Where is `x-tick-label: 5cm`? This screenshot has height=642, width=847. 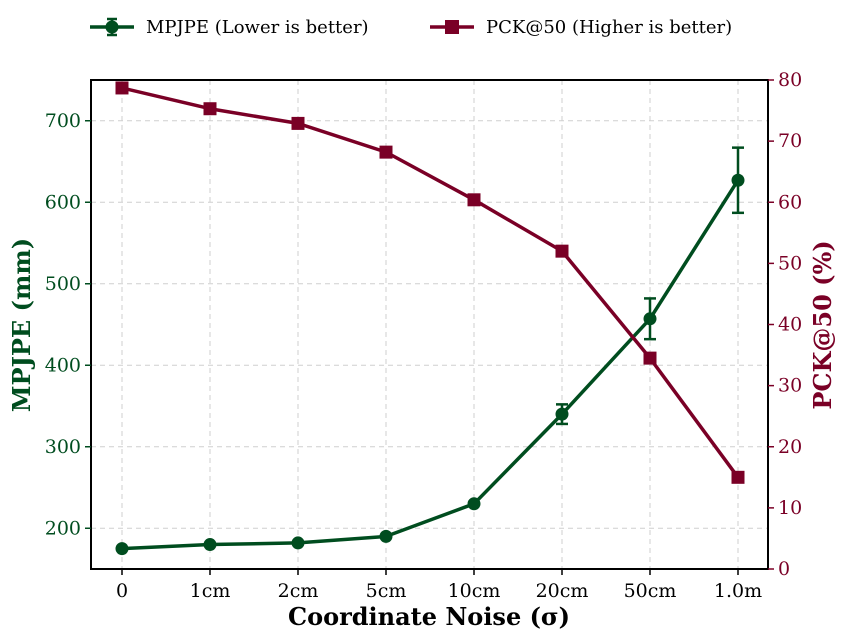 x-tick-label: 5cm is located at coordinates (386, 591).